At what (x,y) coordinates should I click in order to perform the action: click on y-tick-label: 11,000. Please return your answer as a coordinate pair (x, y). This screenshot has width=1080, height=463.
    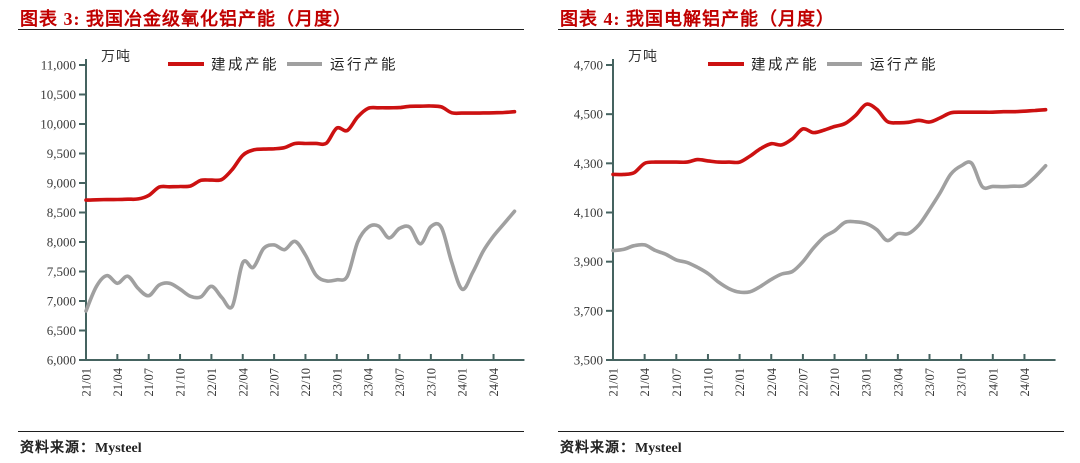
    Looking at the image, I should click on (58, 65).